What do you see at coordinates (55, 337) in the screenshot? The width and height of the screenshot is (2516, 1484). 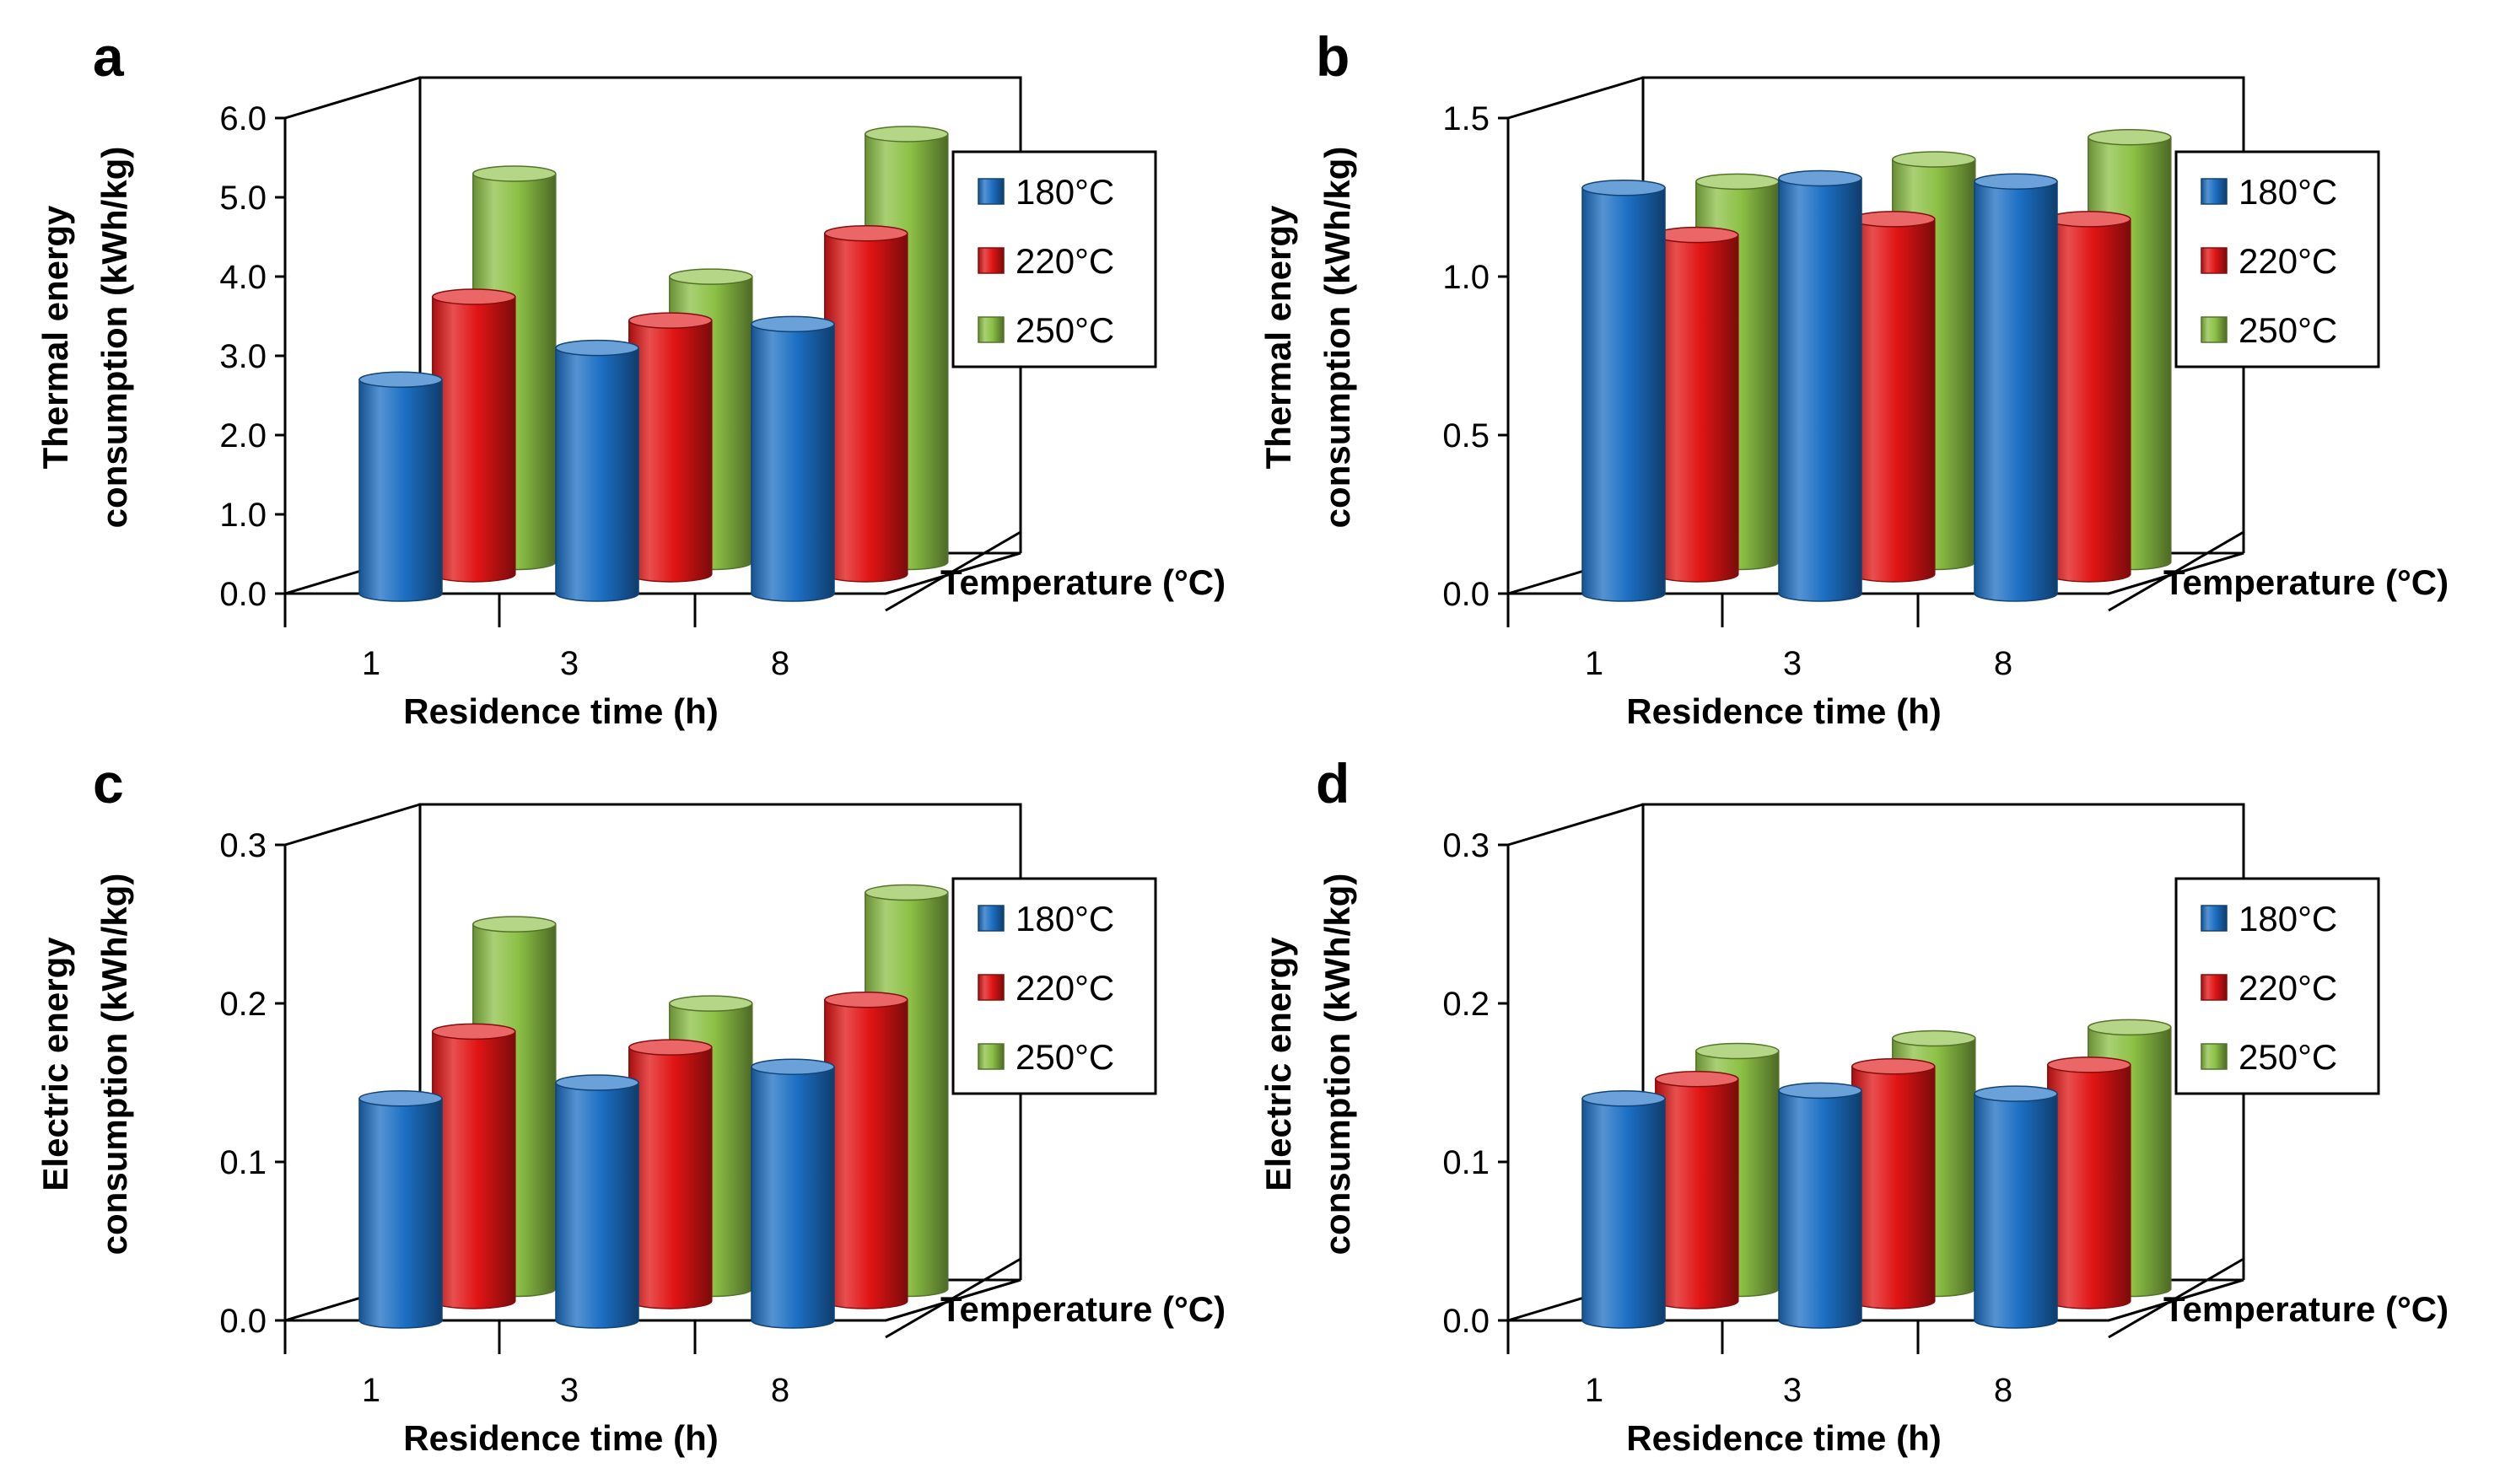 I see `y-axis-title-line1: Thermal energy` at bounding box center [55, 337].